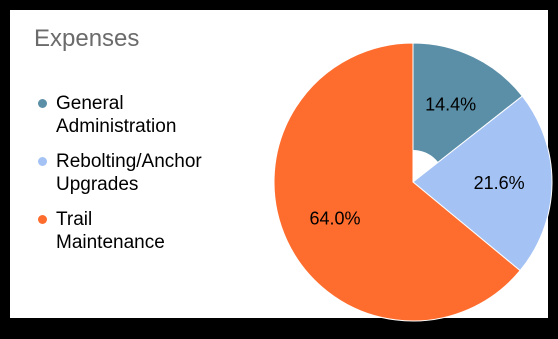  Describe the element at coordinates (334, 219) in the screenshot. I see `data-label-trail-maintenance: 64.0%` at that location.